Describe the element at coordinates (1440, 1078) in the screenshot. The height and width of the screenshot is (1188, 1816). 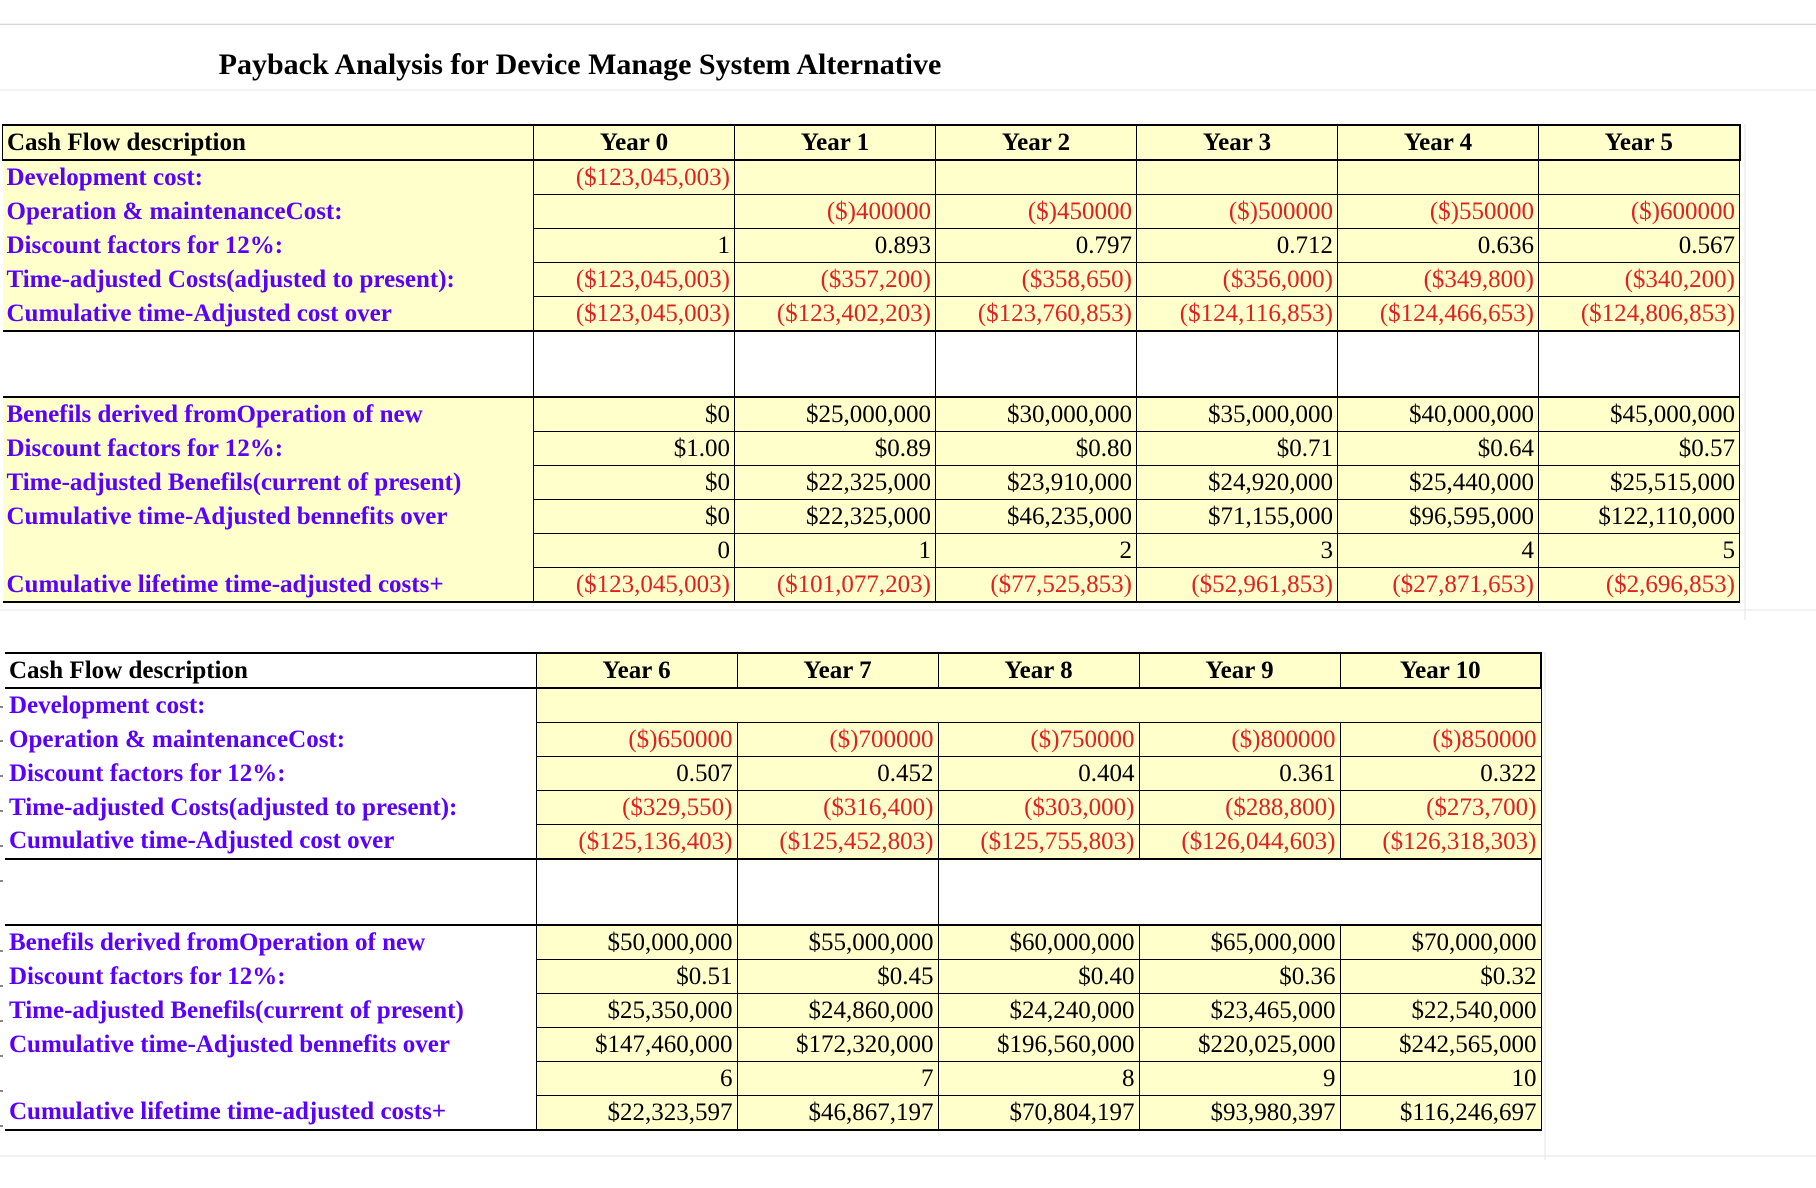
I see `table-cell: 10` at that location.